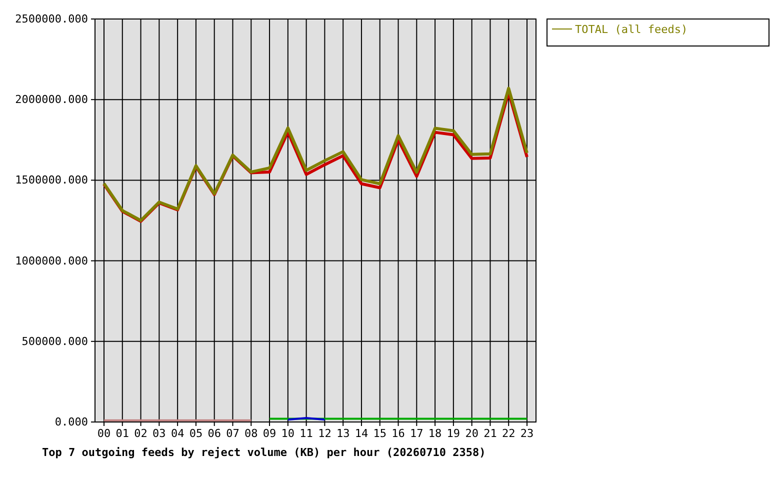 The height and width of the screenshot is (480, 780). Describe the element at coordinates (177, 433) in the screenshot. I see `x-tick-label: 04` at that location.